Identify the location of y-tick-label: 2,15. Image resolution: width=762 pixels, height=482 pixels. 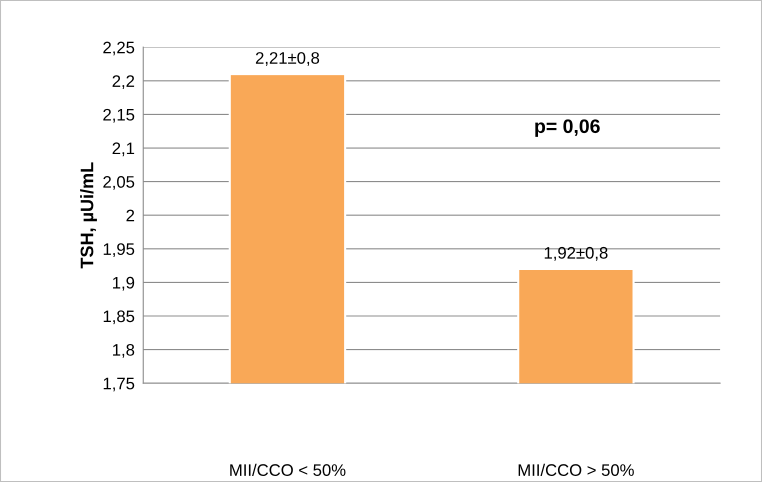
(118, 115).